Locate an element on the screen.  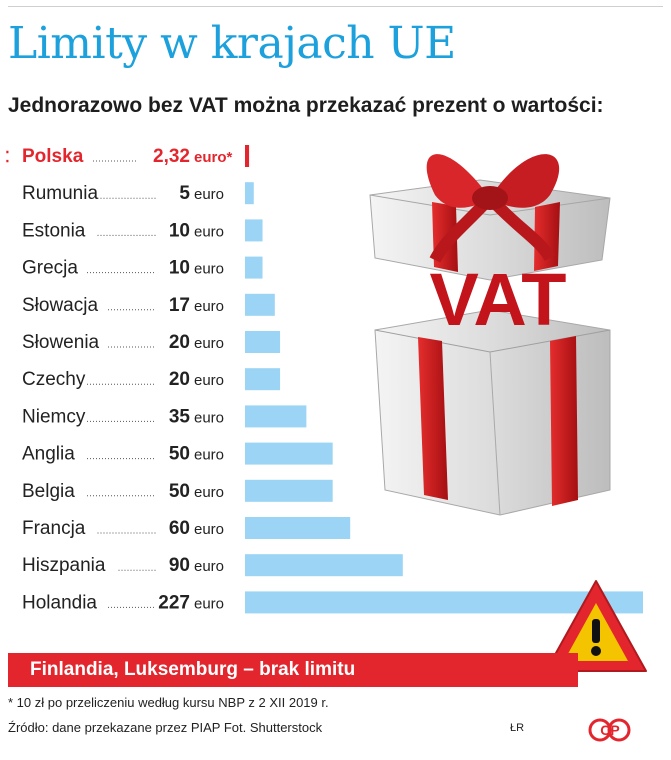
top-divider is located at coordinates (335, 6).